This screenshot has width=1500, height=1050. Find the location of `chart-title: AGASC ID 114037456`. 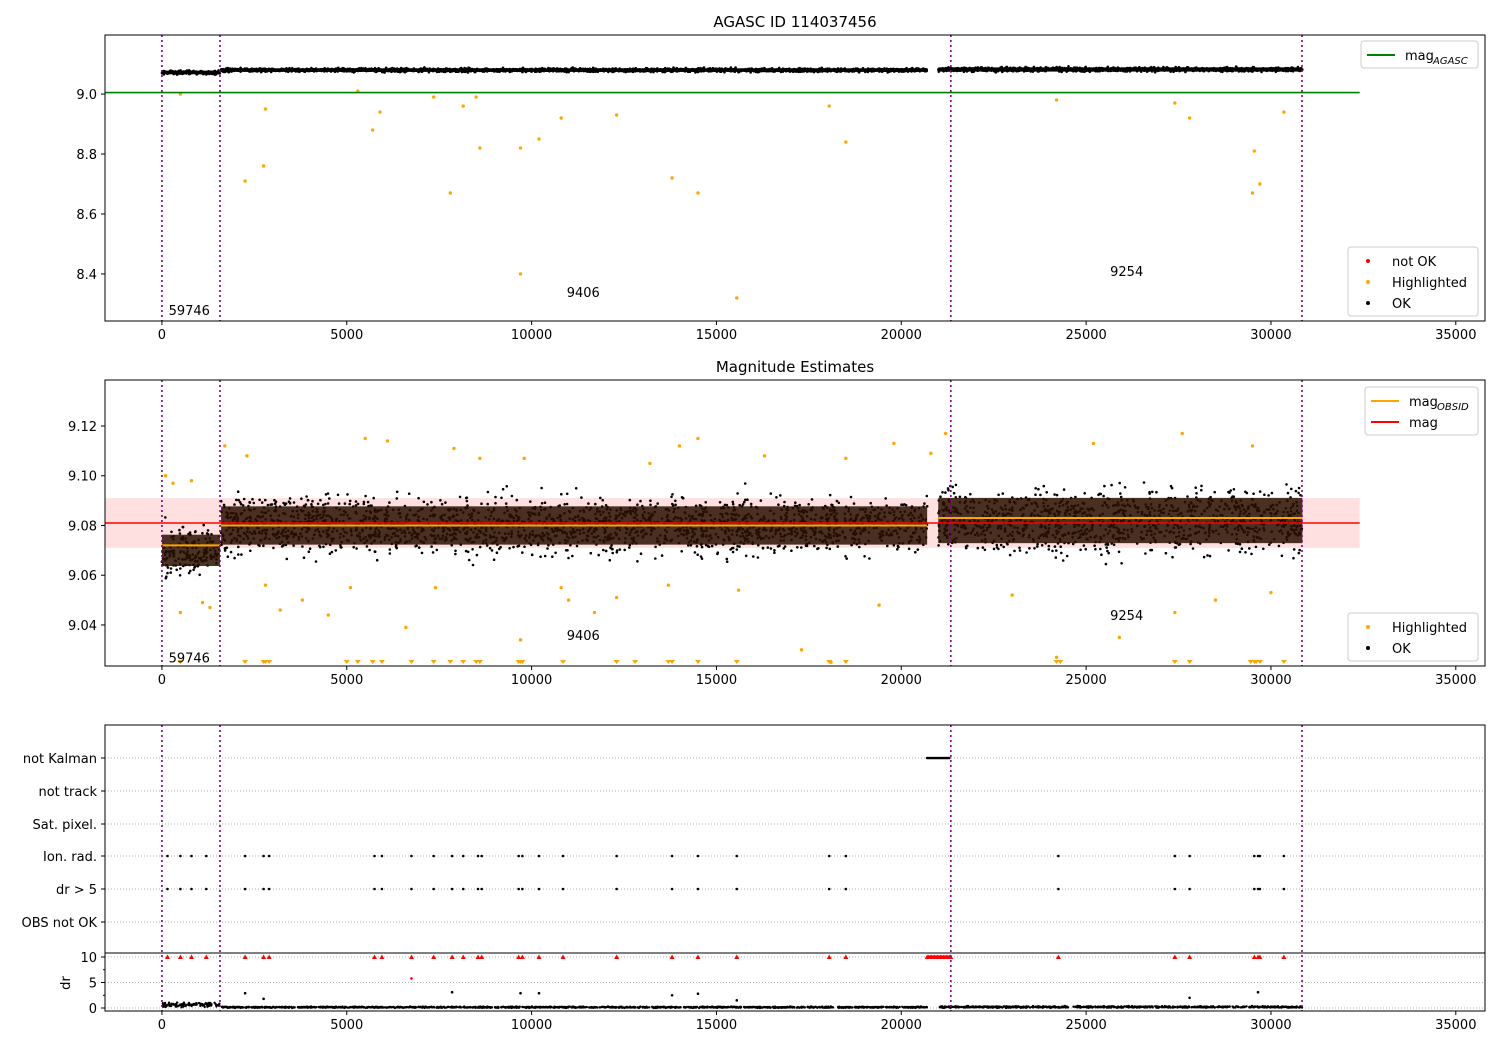

chart-title: AGASC ID 114037456 is located at coordinates (794, 22).